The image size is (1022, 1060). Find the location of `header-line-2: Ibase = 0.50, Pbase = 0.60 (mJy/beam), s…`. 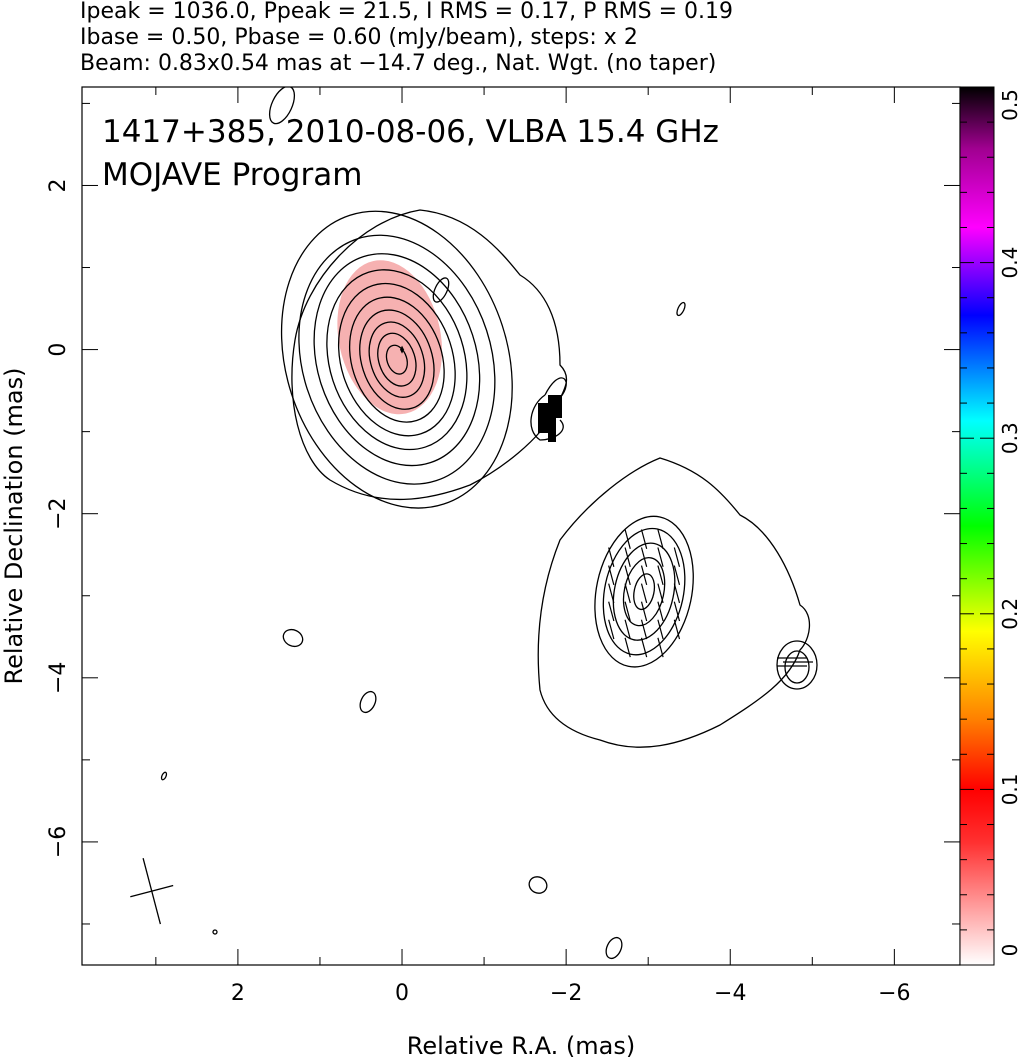

header-line-2: Ibase = 0.50, Pbase = 0.60 (mJy/beam), s… is located at coordinates (359, 37).